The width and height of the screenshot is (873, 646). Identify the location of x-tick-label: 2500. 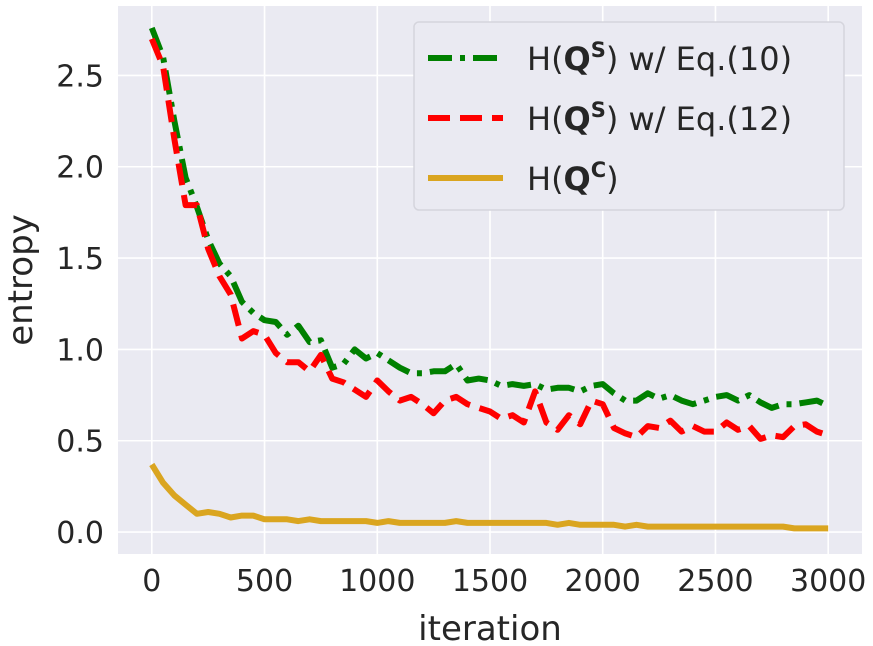
(715, 581).